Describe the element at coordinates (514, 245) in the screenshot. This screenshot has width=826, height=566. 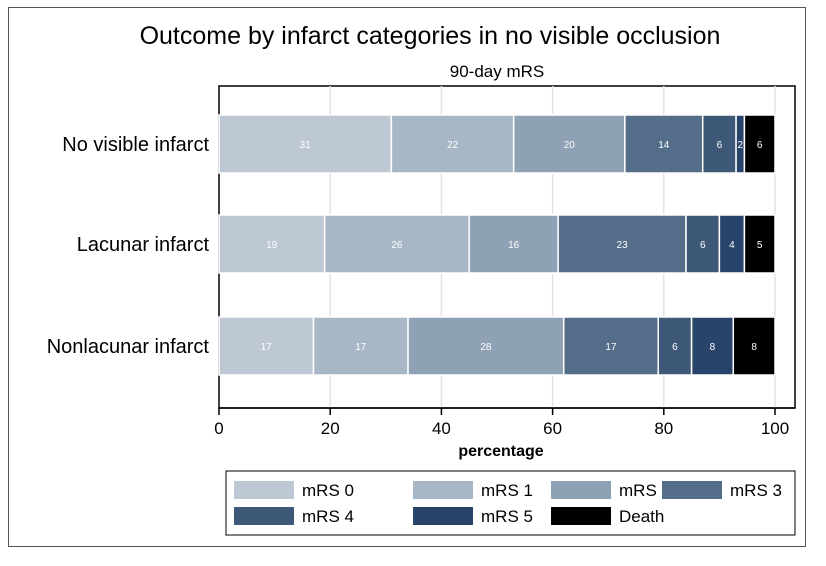
I see `bar-value-label: 16` at that location.